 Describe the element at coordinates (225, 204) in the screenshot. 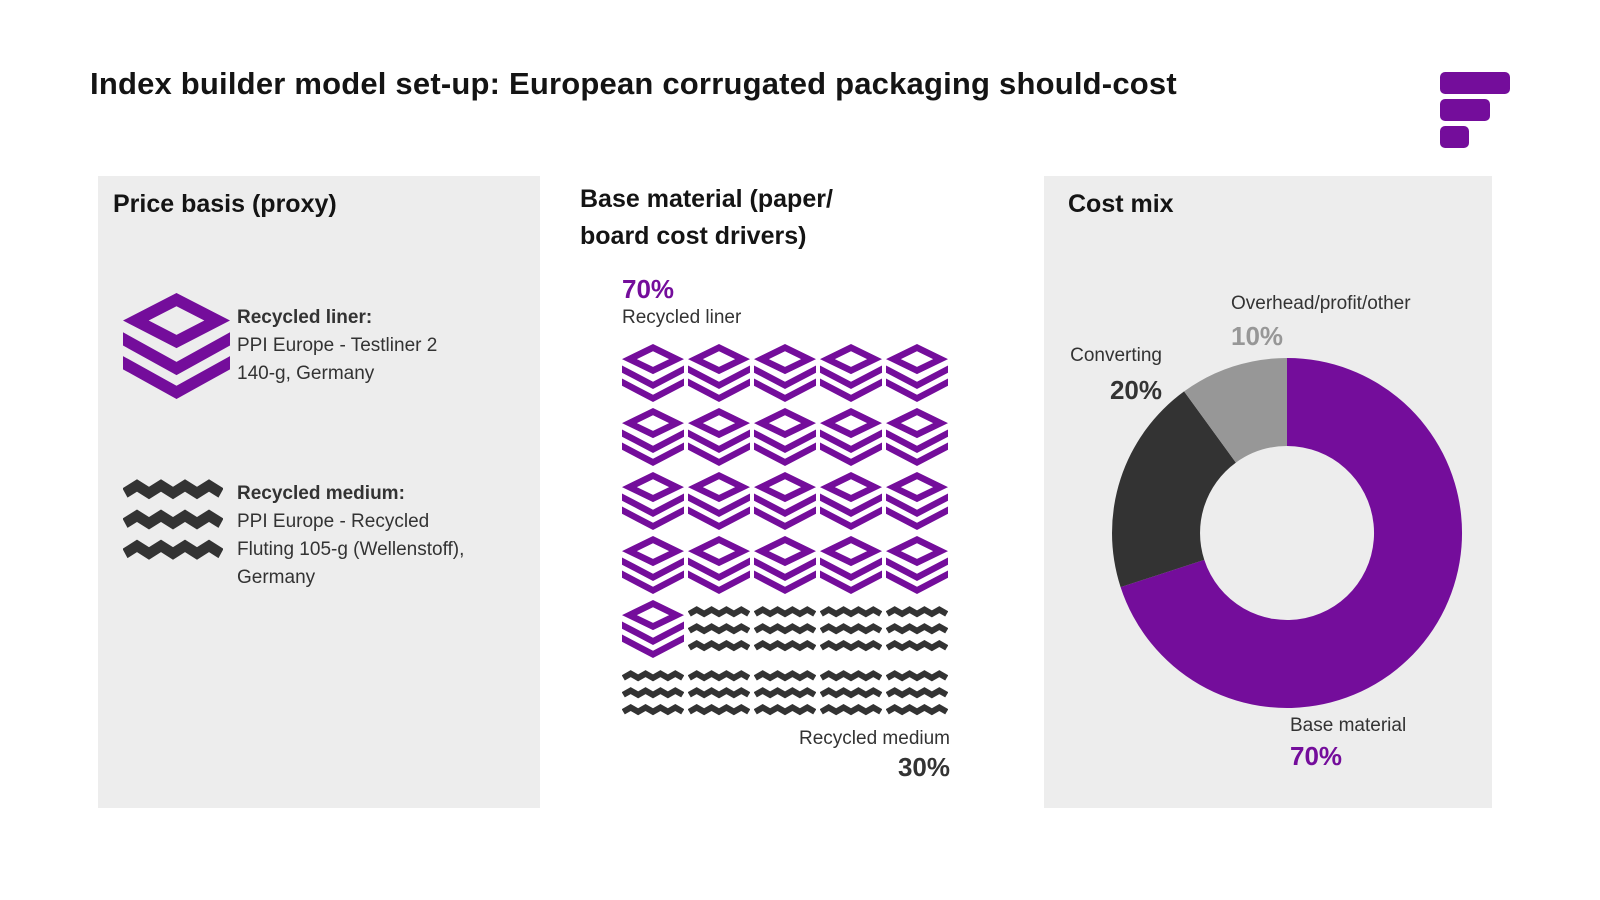

I see `price-basis-title: Price basis (proxy)` at that location.